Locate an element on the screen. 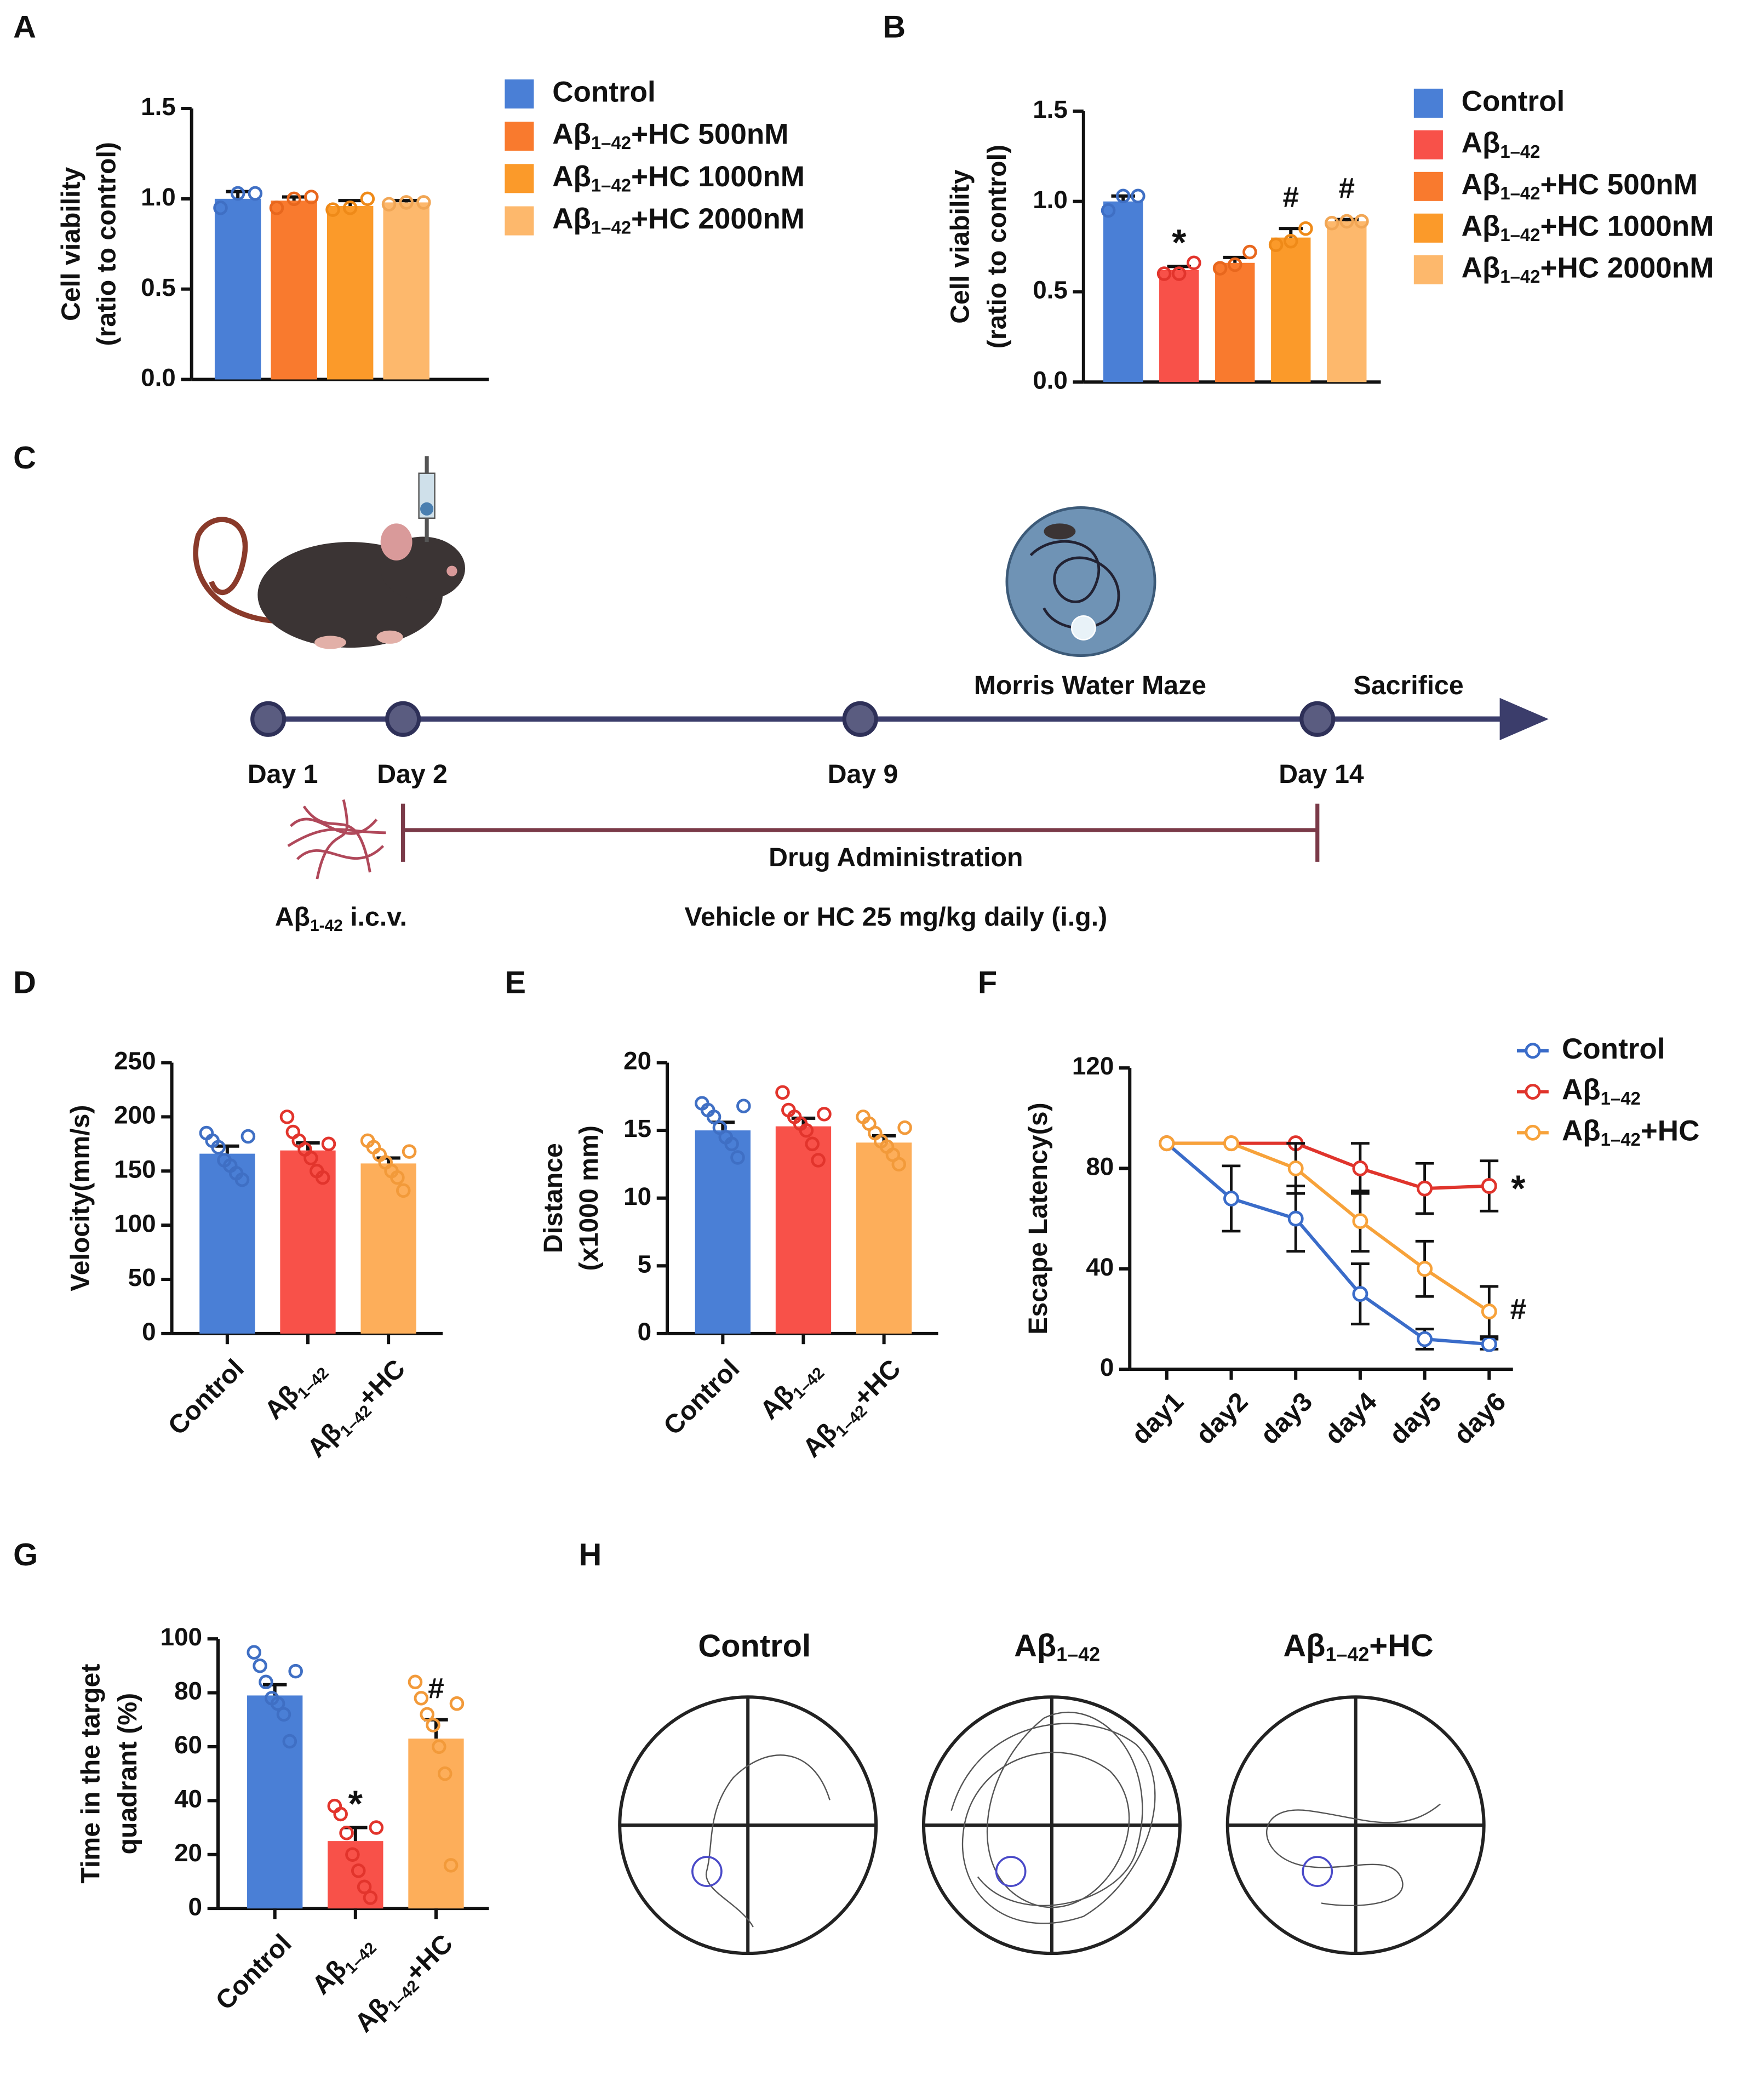  panel-label: H is located at coordinates (590, 1555).